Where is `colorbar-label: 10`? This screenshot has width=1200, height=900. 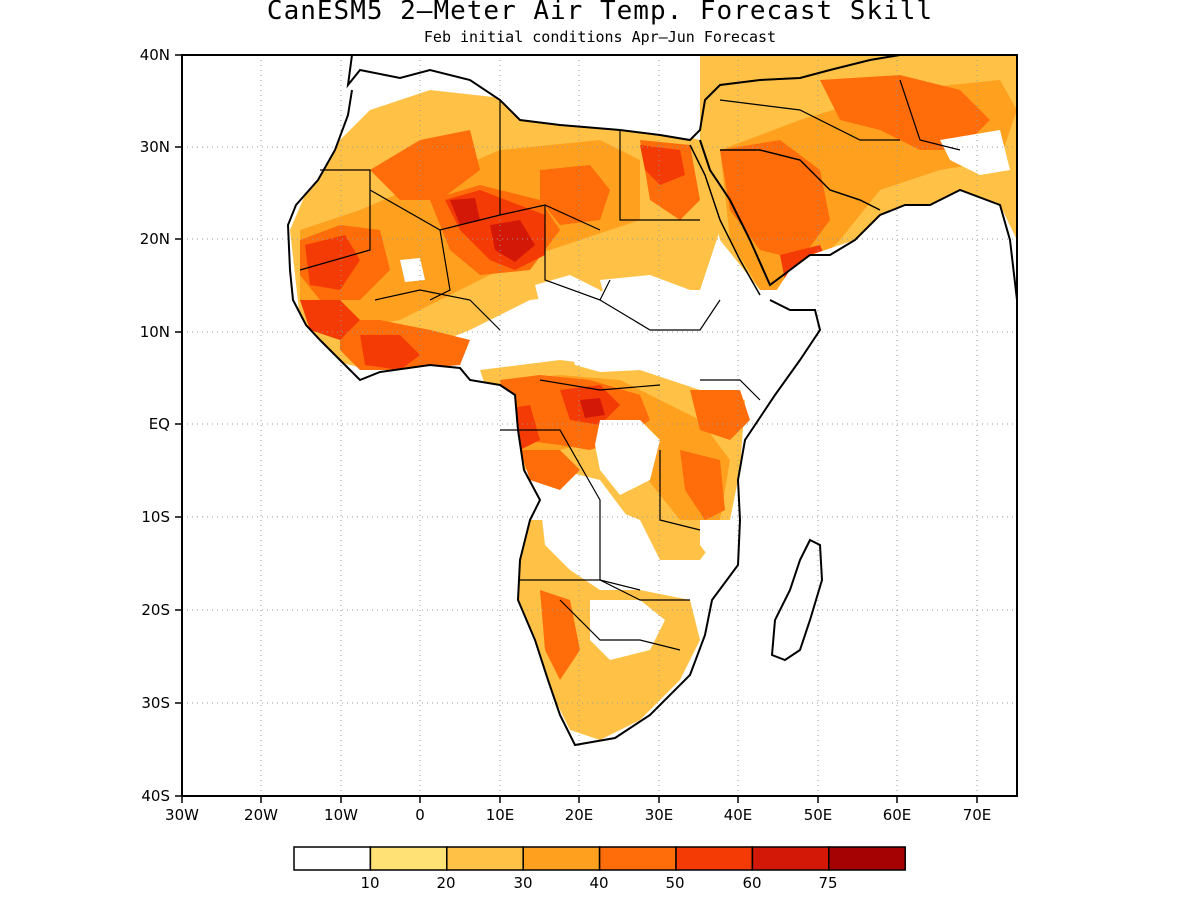
colorbar-label: 10 is located at coordinates (369, 883).